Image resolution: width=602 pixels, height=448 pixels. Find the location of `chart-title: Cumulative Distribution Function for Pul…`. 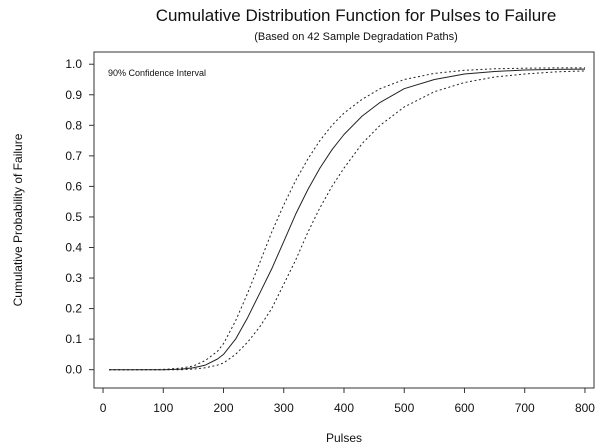

chart-title: Cumulative Distribution Function for Pul… is located at coordinates (356, 15).